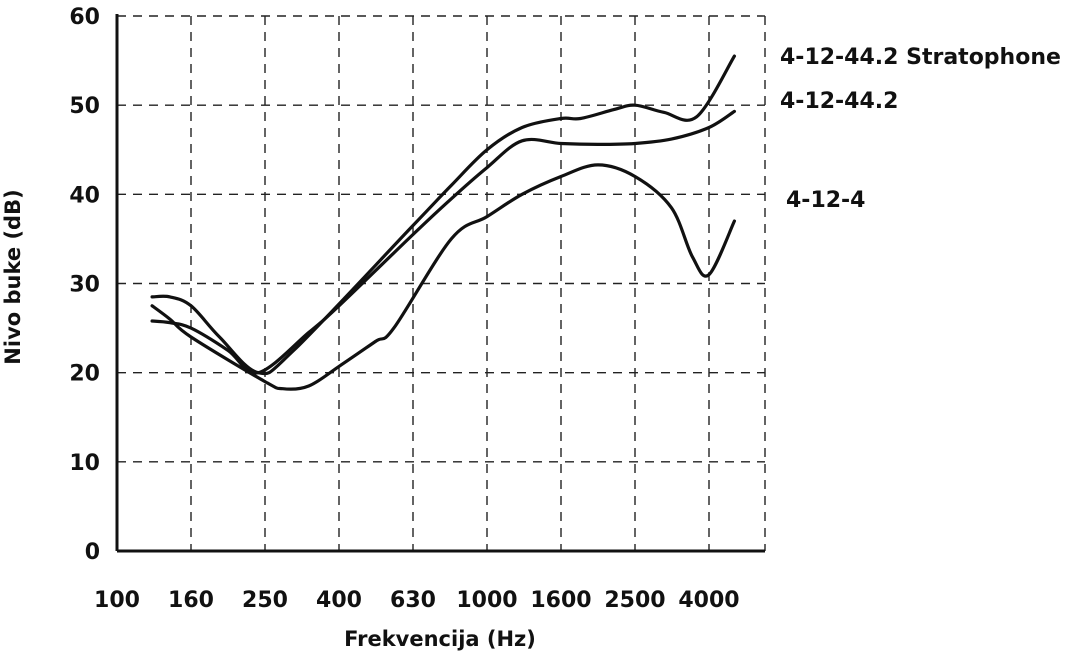 The height and width of the screenshot is (660, 1077). I want to click on x-tick-label: 1000, so click(486, 600).